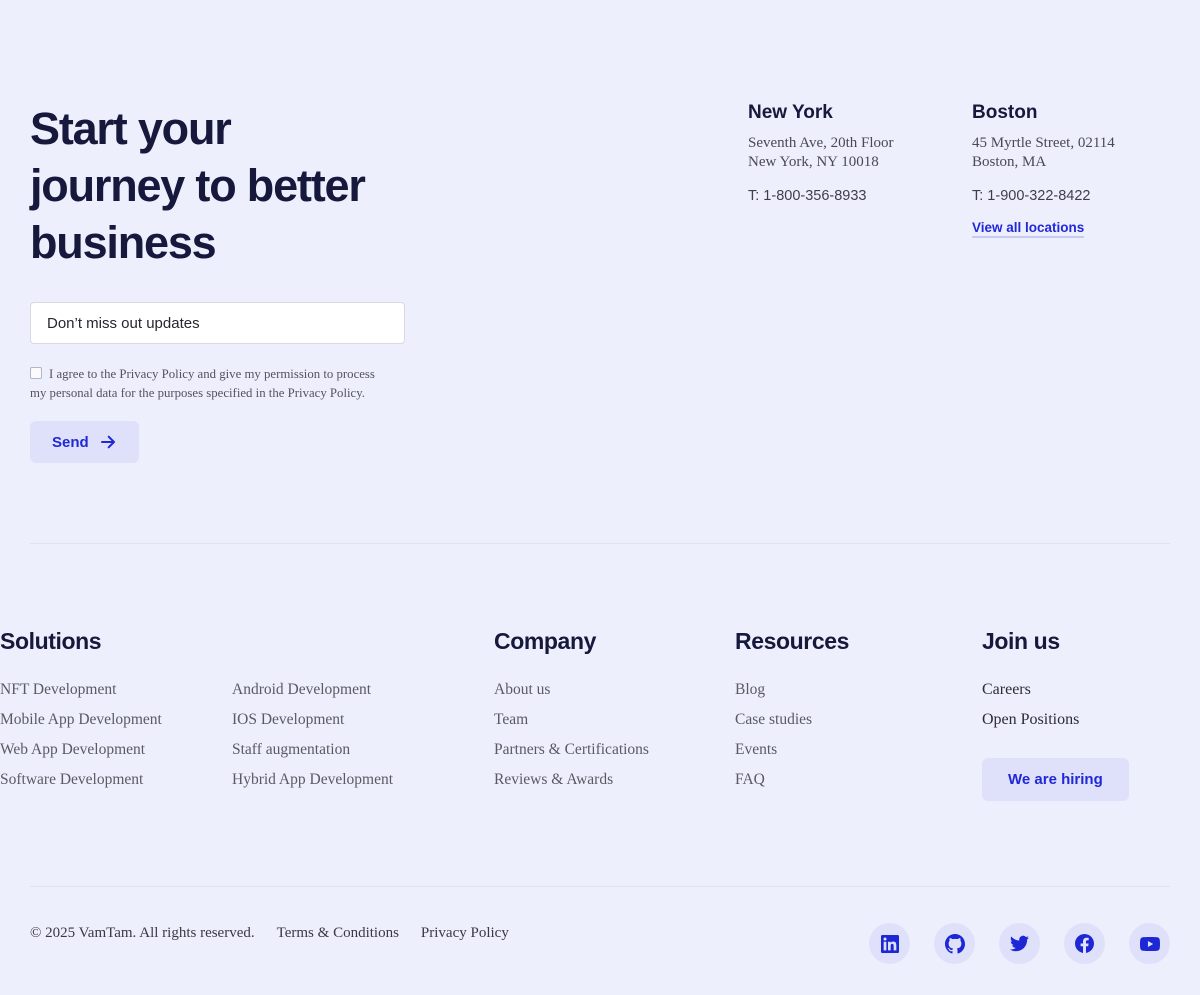 The width and height of the screenshot is (1200, 995). I want to click on send-button-label: Send, so click(70, 442).